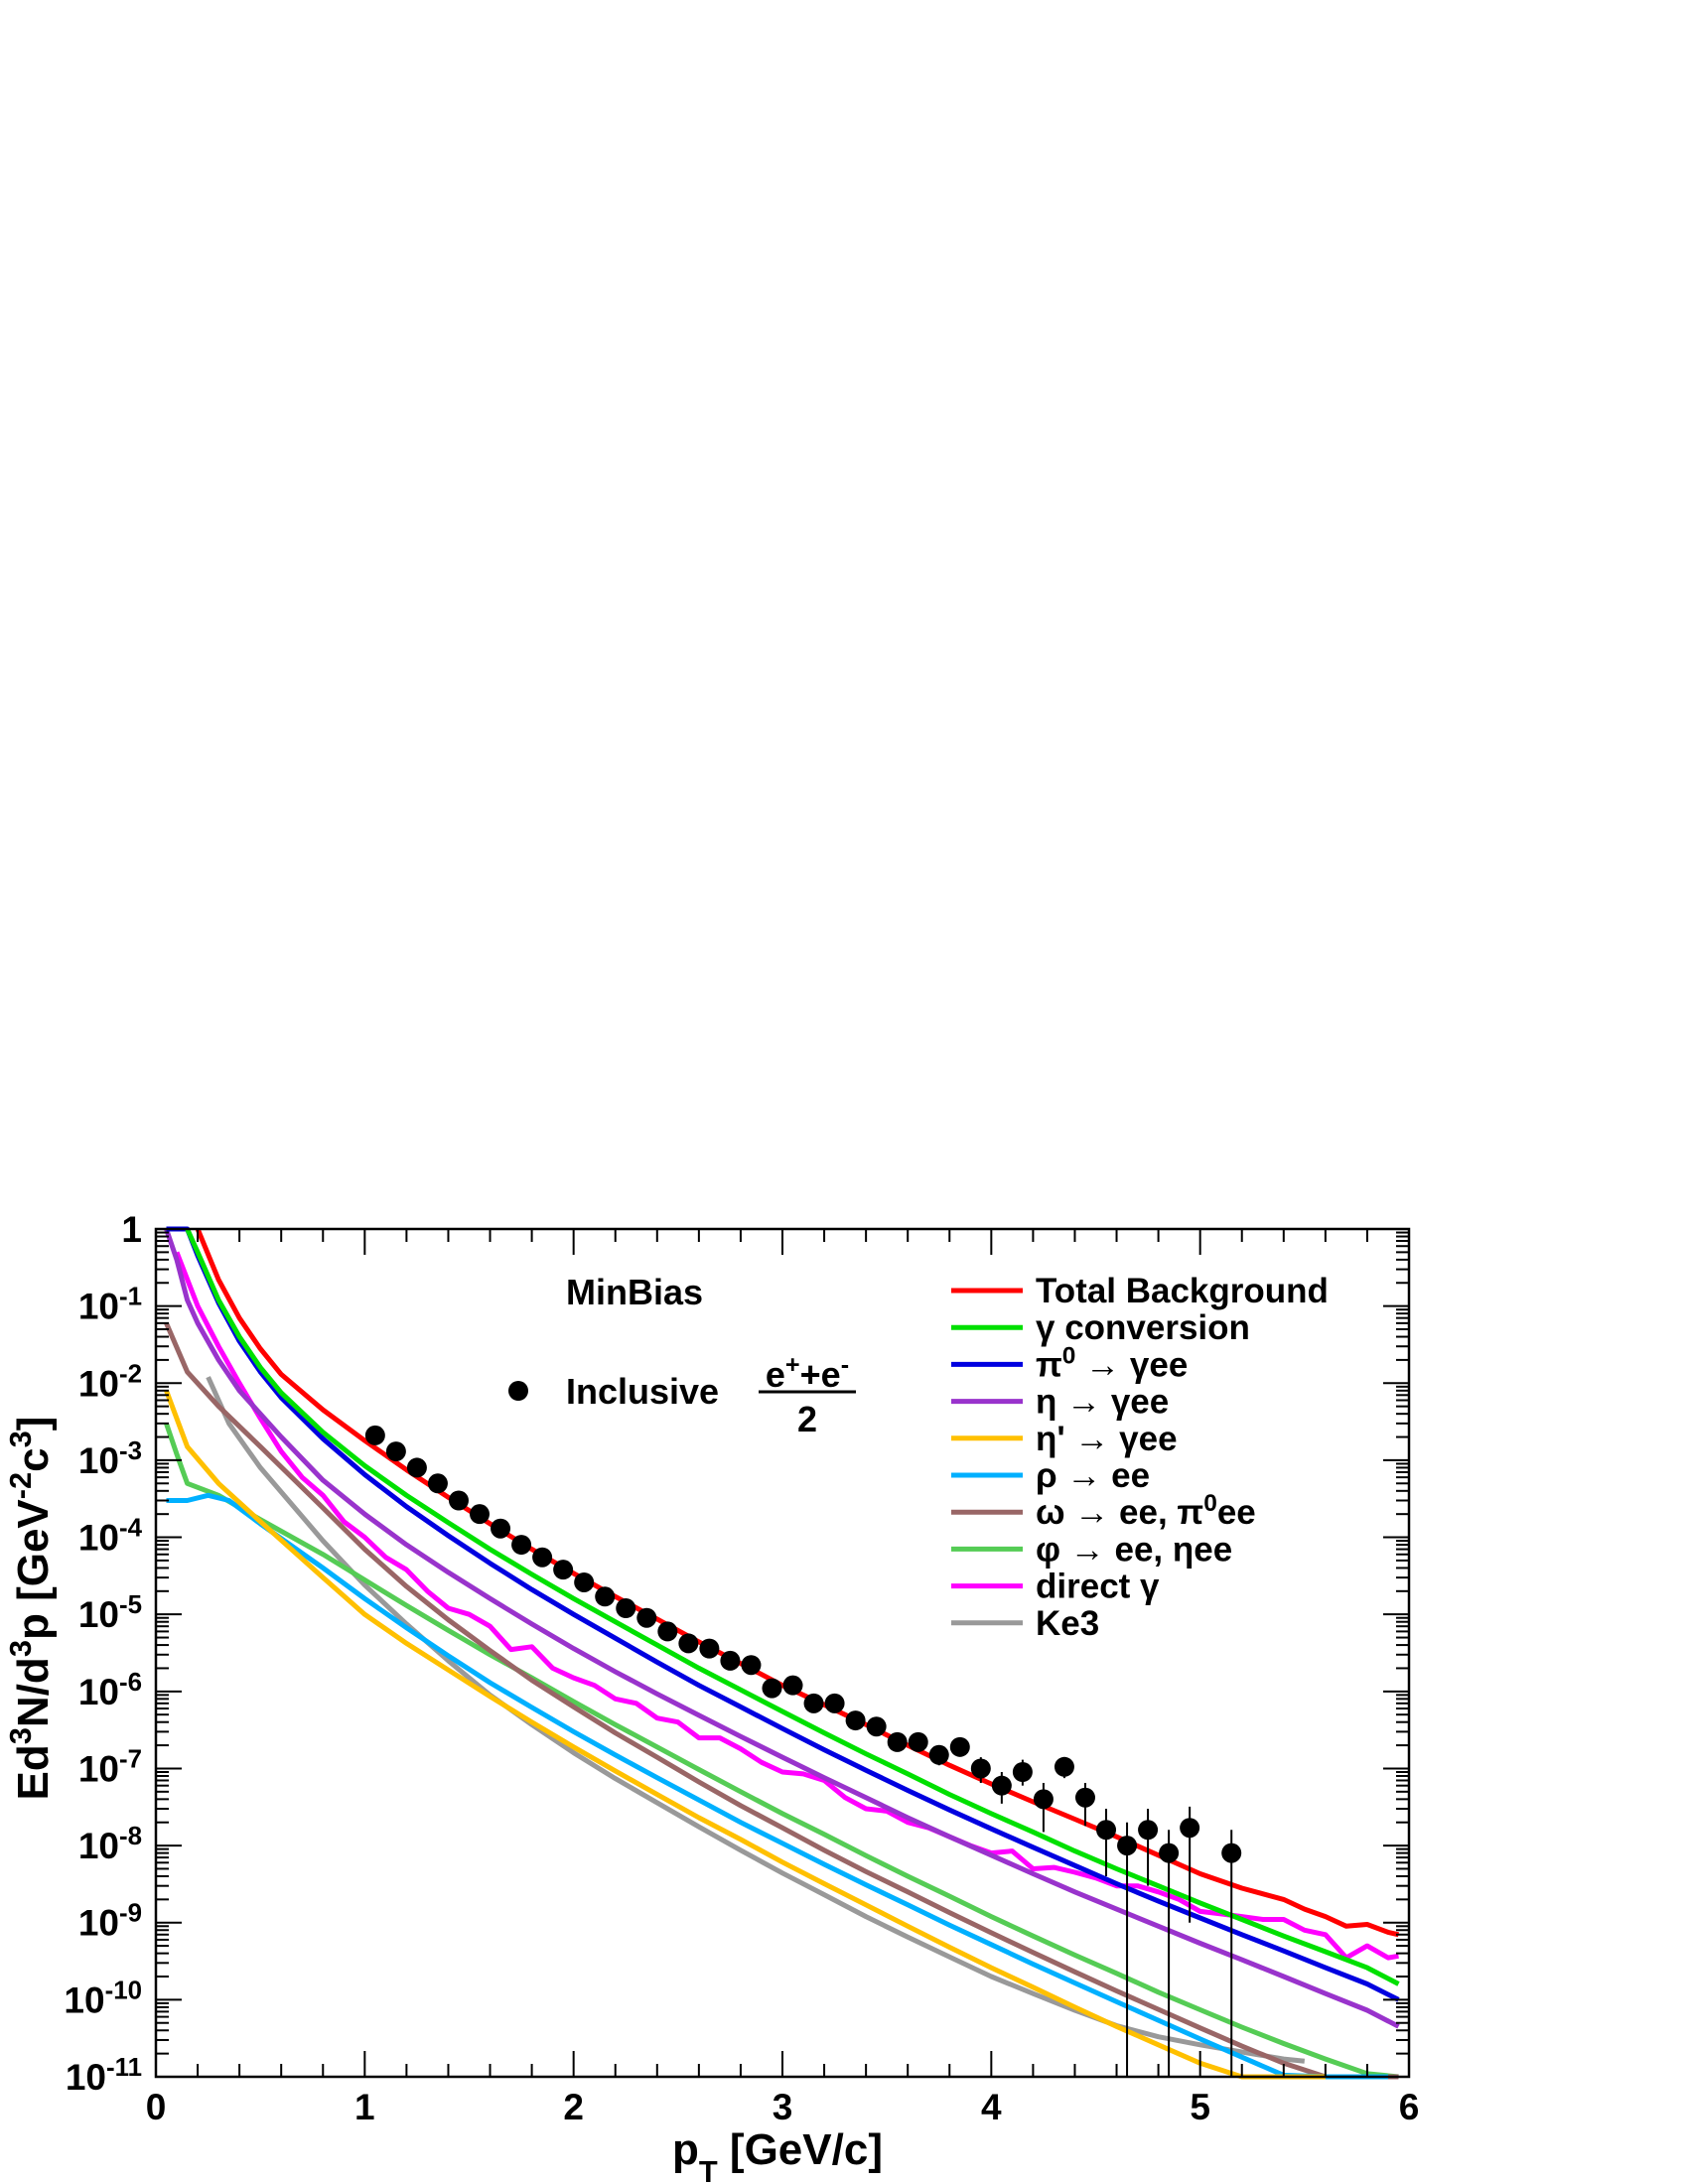 The image size is (1688, 2184). I want to click on legend-label: η' → γee, so click(1107, 1439).